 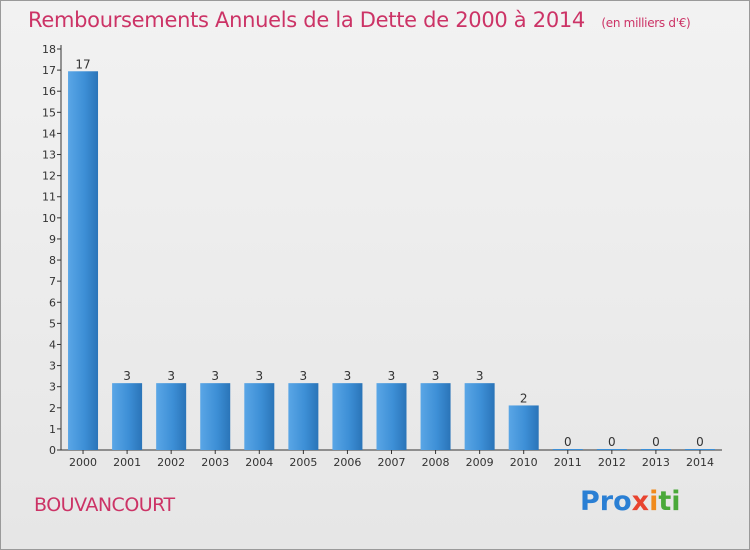 I want to click on logo-part-2: x, so click(x=640, y=501).